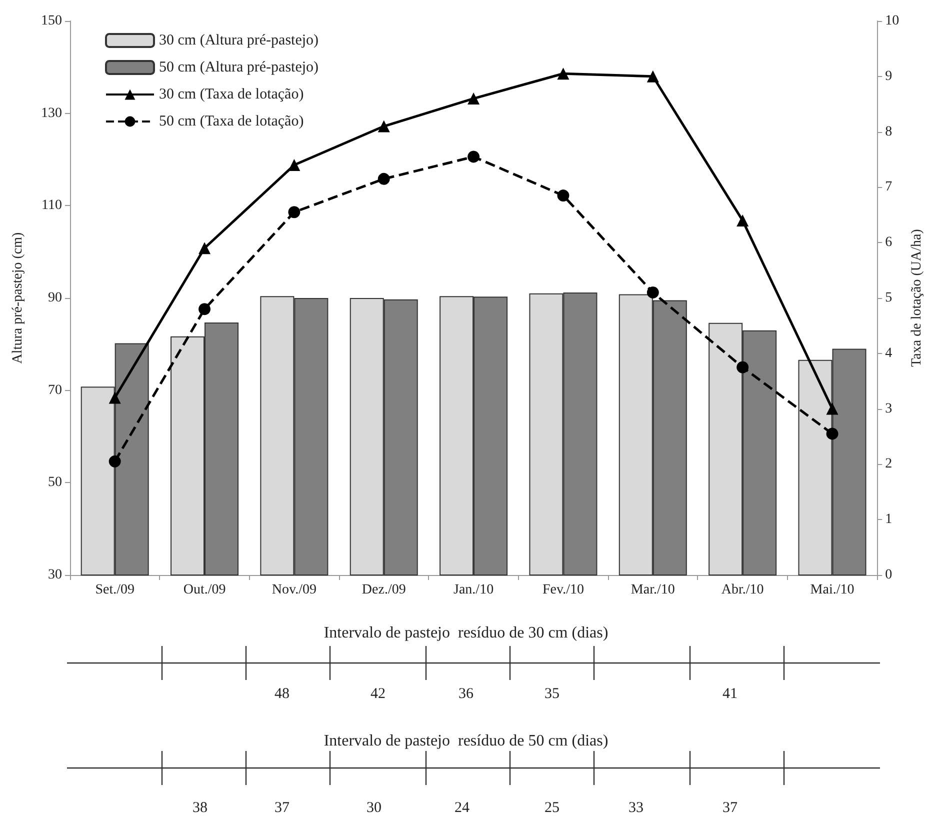  Describe the element at coordinates (55, 482) in the screenshot. I see `y-tick-label: 50` at that location.